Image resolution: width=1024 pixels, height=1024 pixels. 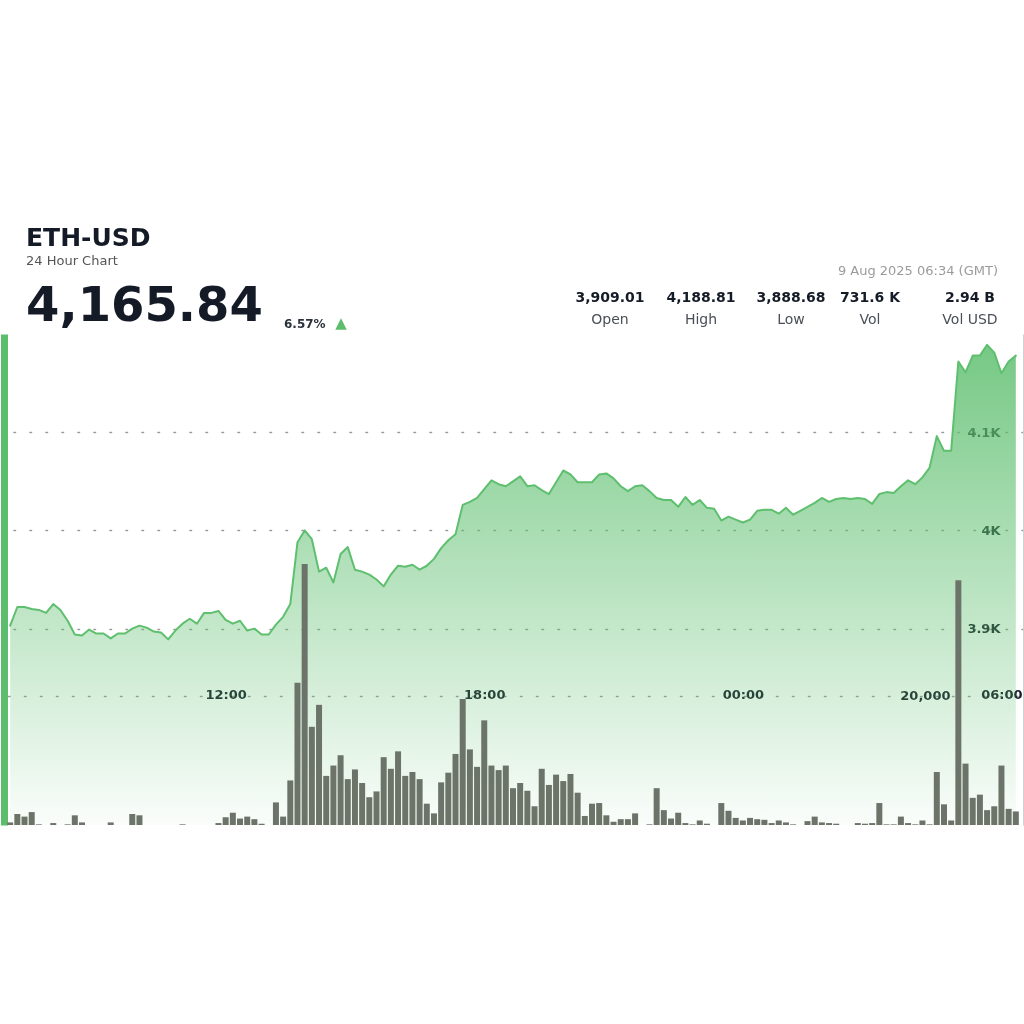 What do you see at coordinates (917, 270) in the screenshot?
I see `text: 9 Aug 2025 06:34 (GMT)` at bounding box center [917, 270].